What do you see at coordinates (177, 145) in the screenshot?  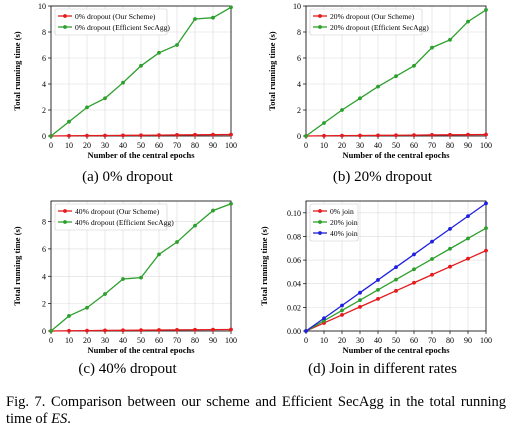 I see `x-tick-label: 70` at bounding box center [177, 145].